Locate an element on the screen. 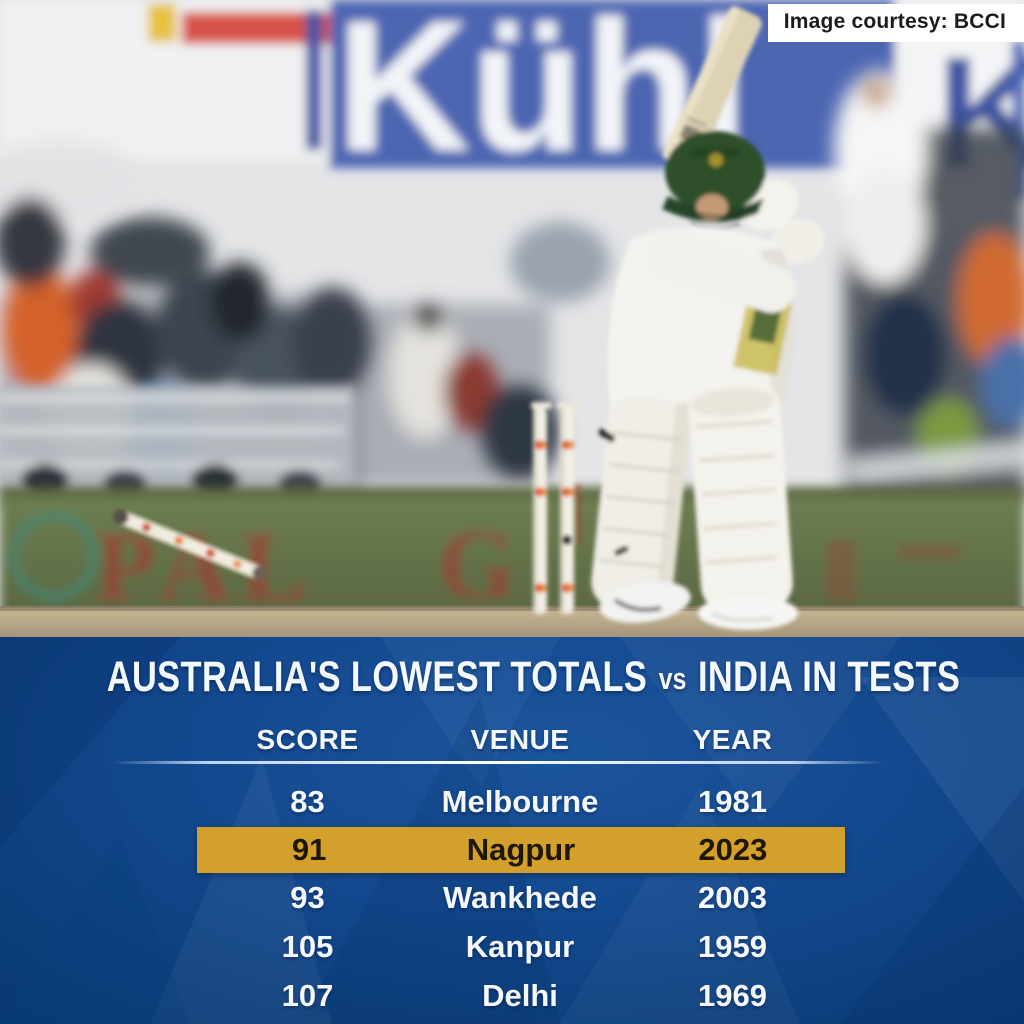 This screenshot has height=1024, width=1024. table-row: 83 Melbourne 1981 is located at coordinates (520, 802).